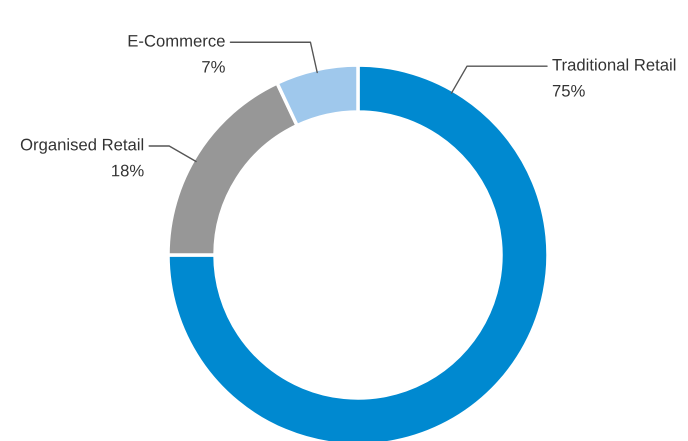 This screenshot has width=688, height=441. I want to click on data-label: 18%, so click(128, 170).